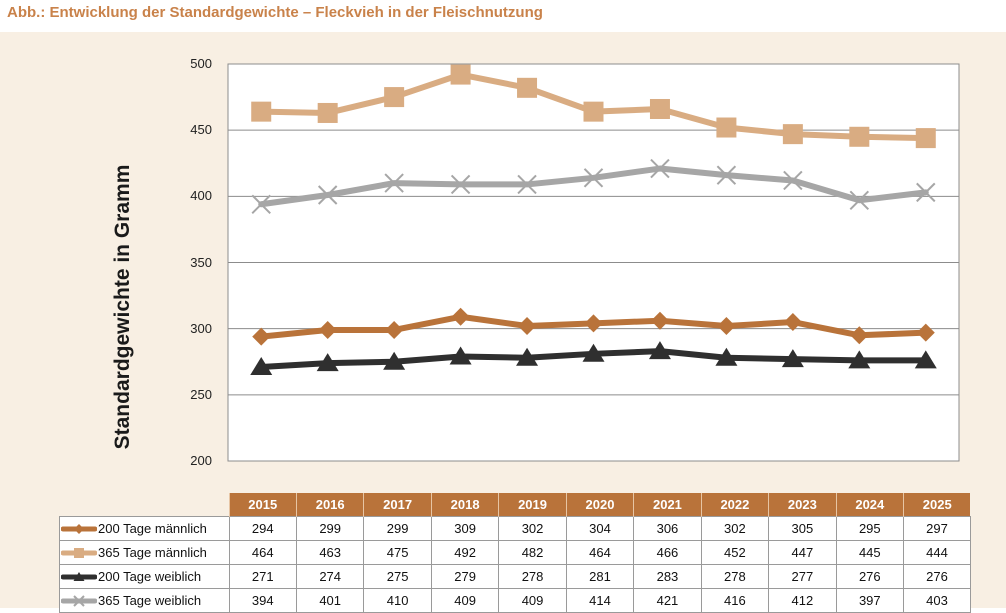  What do you see at coordinates (870, 552) in the screenshot?
I see `data-label: 445` at bounding box center [870, 552].